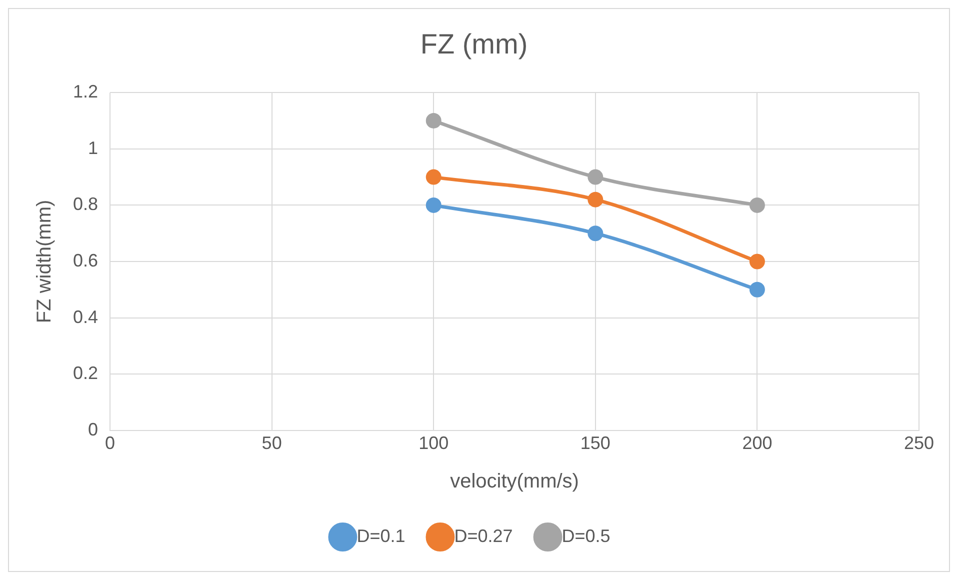 Image resolution: width=958 pixels, height=580 pixels. I want to click on legend-label: D=0.1, so click(381, 536).